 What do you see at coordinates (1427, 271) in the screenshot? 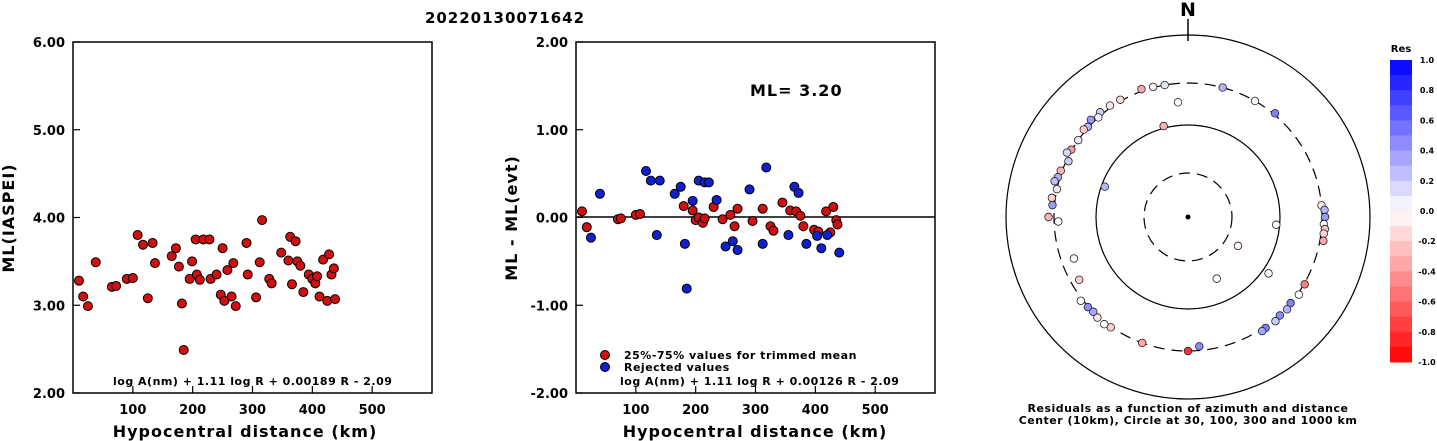
I see `colorbar-tick-label: -0.4` at bounding box center [1427, 271].